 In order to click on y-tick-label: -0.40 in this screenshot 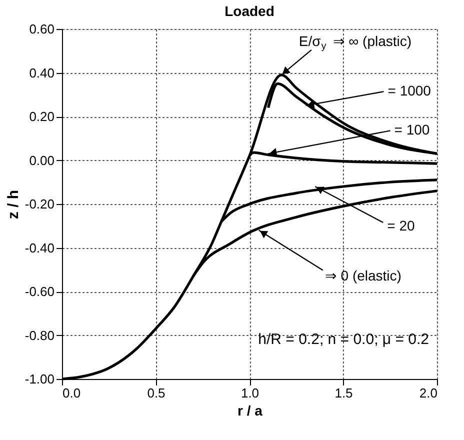, I will do `click(39, 248)`.